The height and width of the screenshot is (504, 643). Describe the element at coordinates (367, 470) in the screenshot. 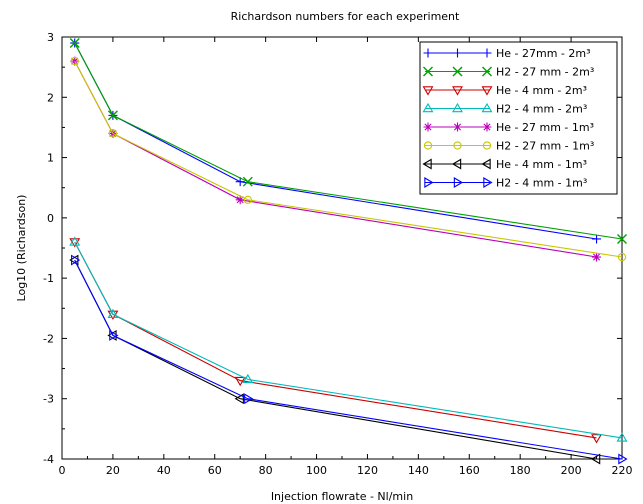

I see `x-tick-label: 120` at that location.